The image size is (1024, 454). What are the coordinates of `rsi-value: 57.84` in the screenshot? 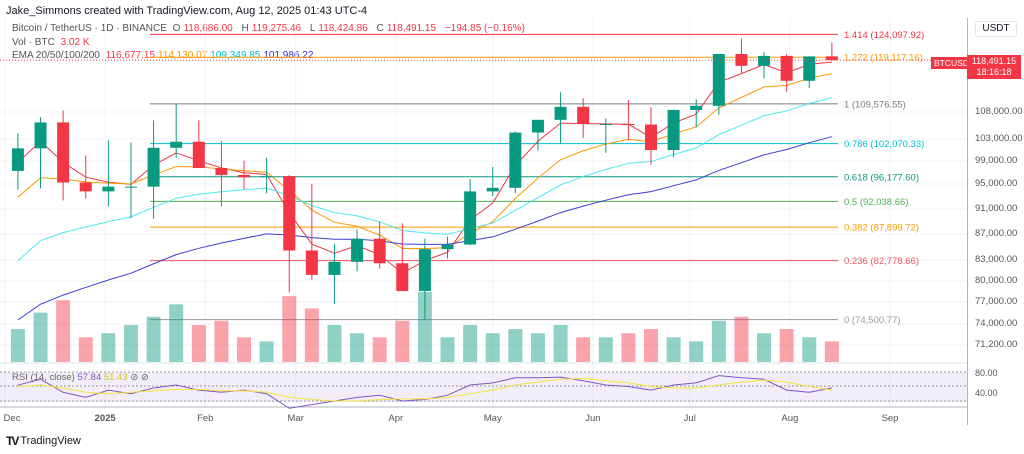 It's located at (89, 377).